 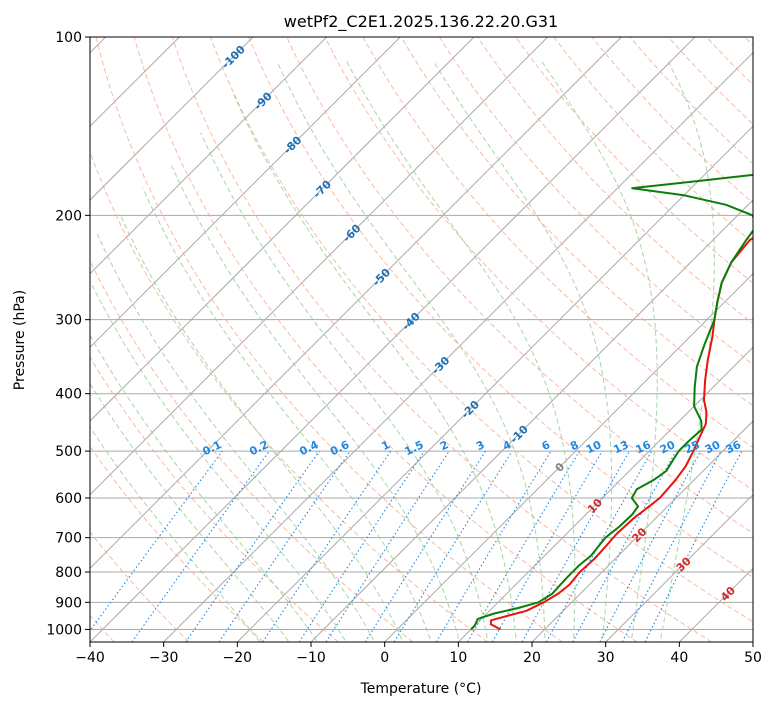 What do you see at coordinates (421, 22) in the screenshot?
I see `chart-title: wetPf2_C2E1.2025.136.22.20.G31` at bounding box center [421, 22].